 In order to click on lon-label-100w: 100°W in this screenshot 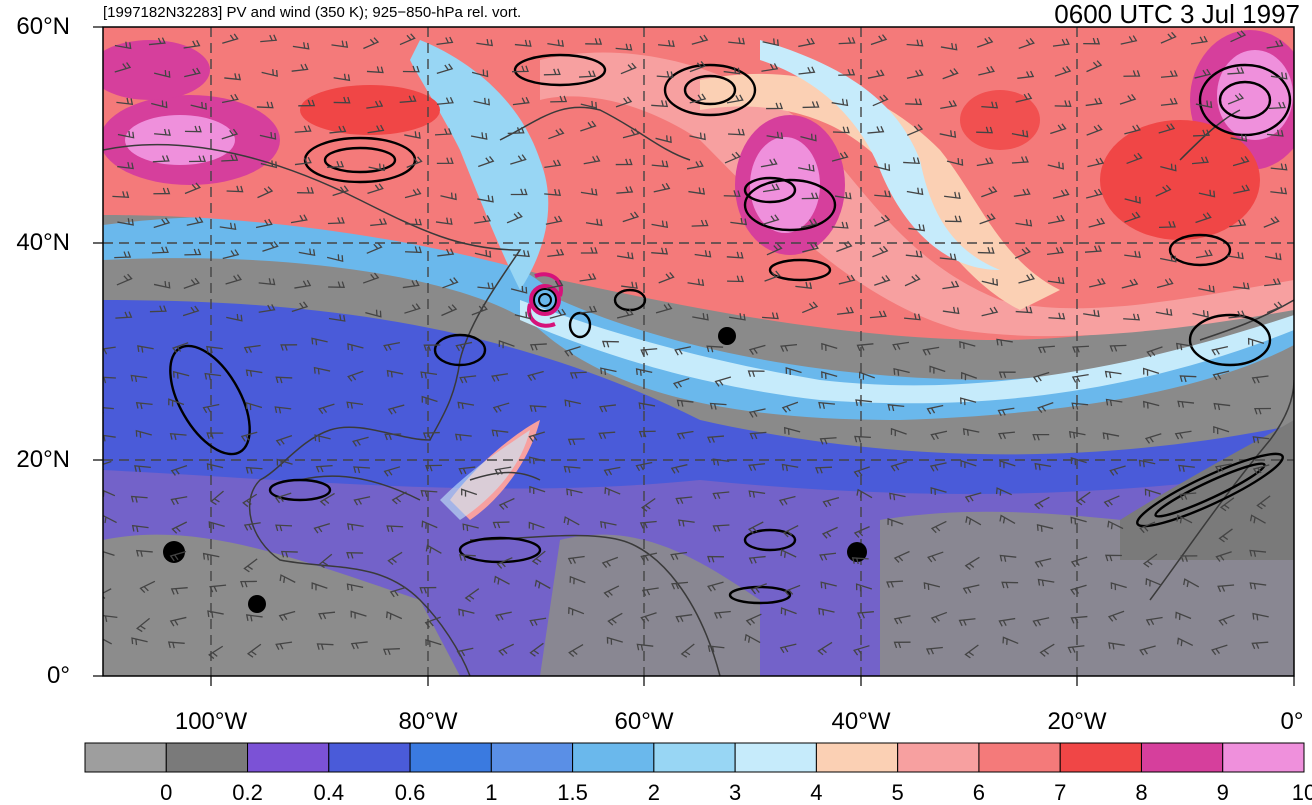, I will do `click(211, 721)`.